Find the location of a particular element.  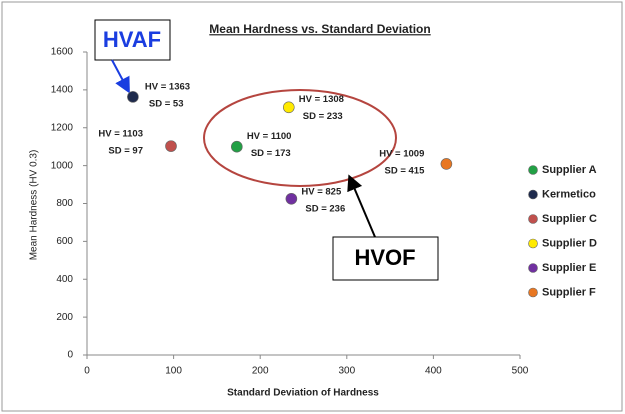

y-tick-label: 1200 is located at coordinates (62, 127).